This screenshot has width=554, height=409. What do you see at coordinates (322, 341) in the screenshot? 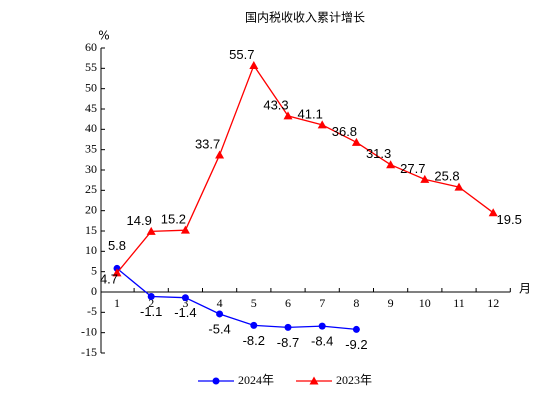
I see `data-label: -8.4` at bounding box center [322, 341].